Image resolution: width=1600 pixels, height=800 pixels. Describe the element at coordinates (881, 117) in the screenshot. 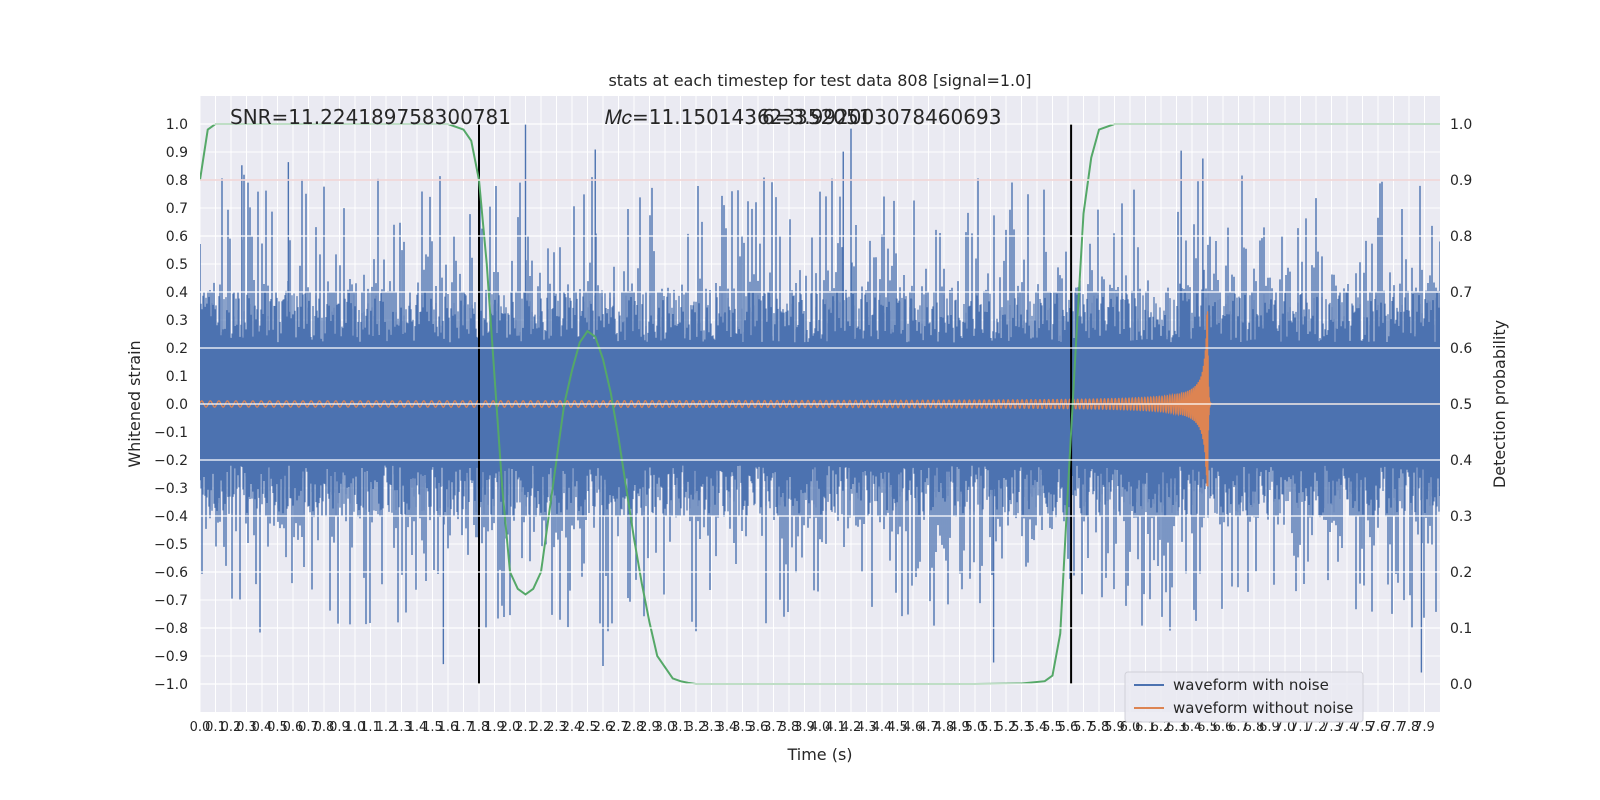

I see `annotation-overlap: 6=3.992003078460693` at that location.